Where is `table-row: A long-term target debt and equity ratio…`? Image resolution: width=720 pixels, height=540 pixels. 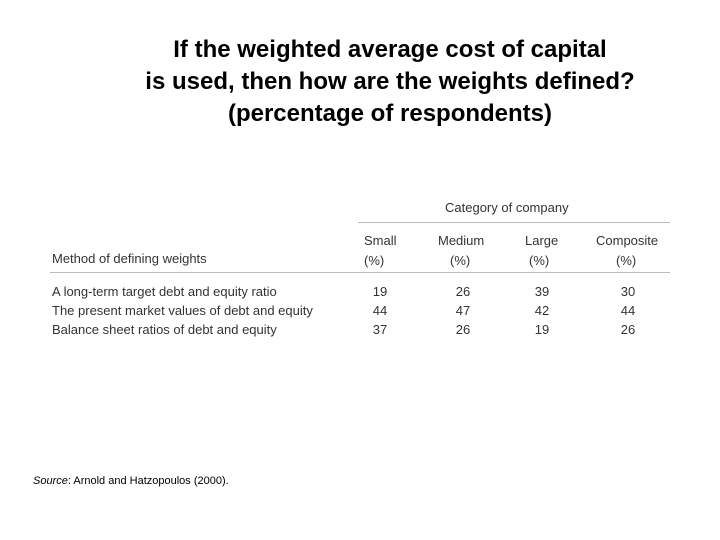
table-row: A long-term target debt and equity ratio… is located at coordinates (360, 294).